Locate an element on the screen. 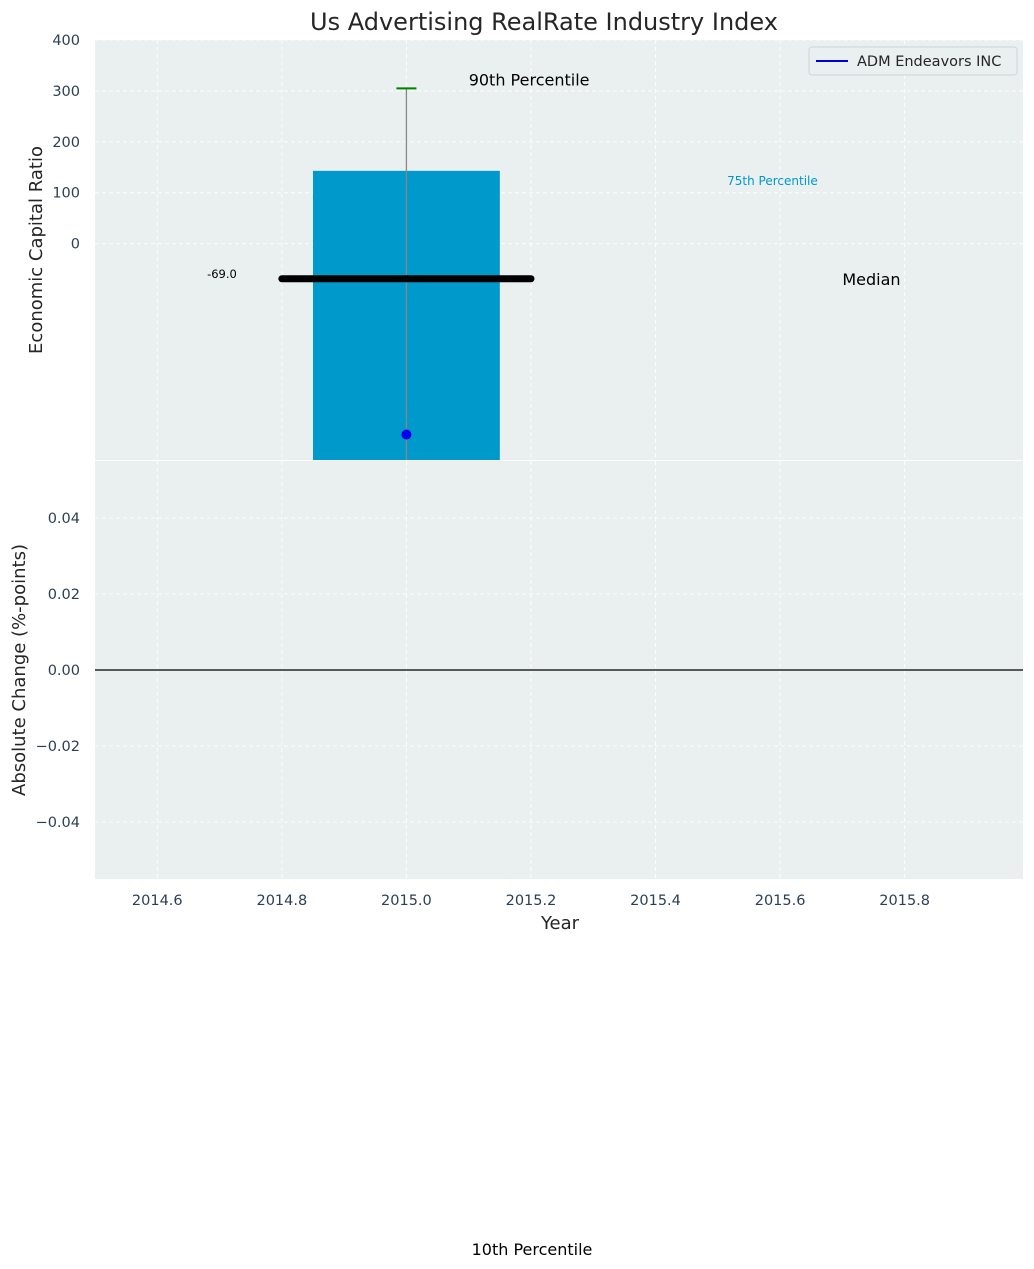  x-tick-label: 2015.2 is located at coordinates (531, 901).